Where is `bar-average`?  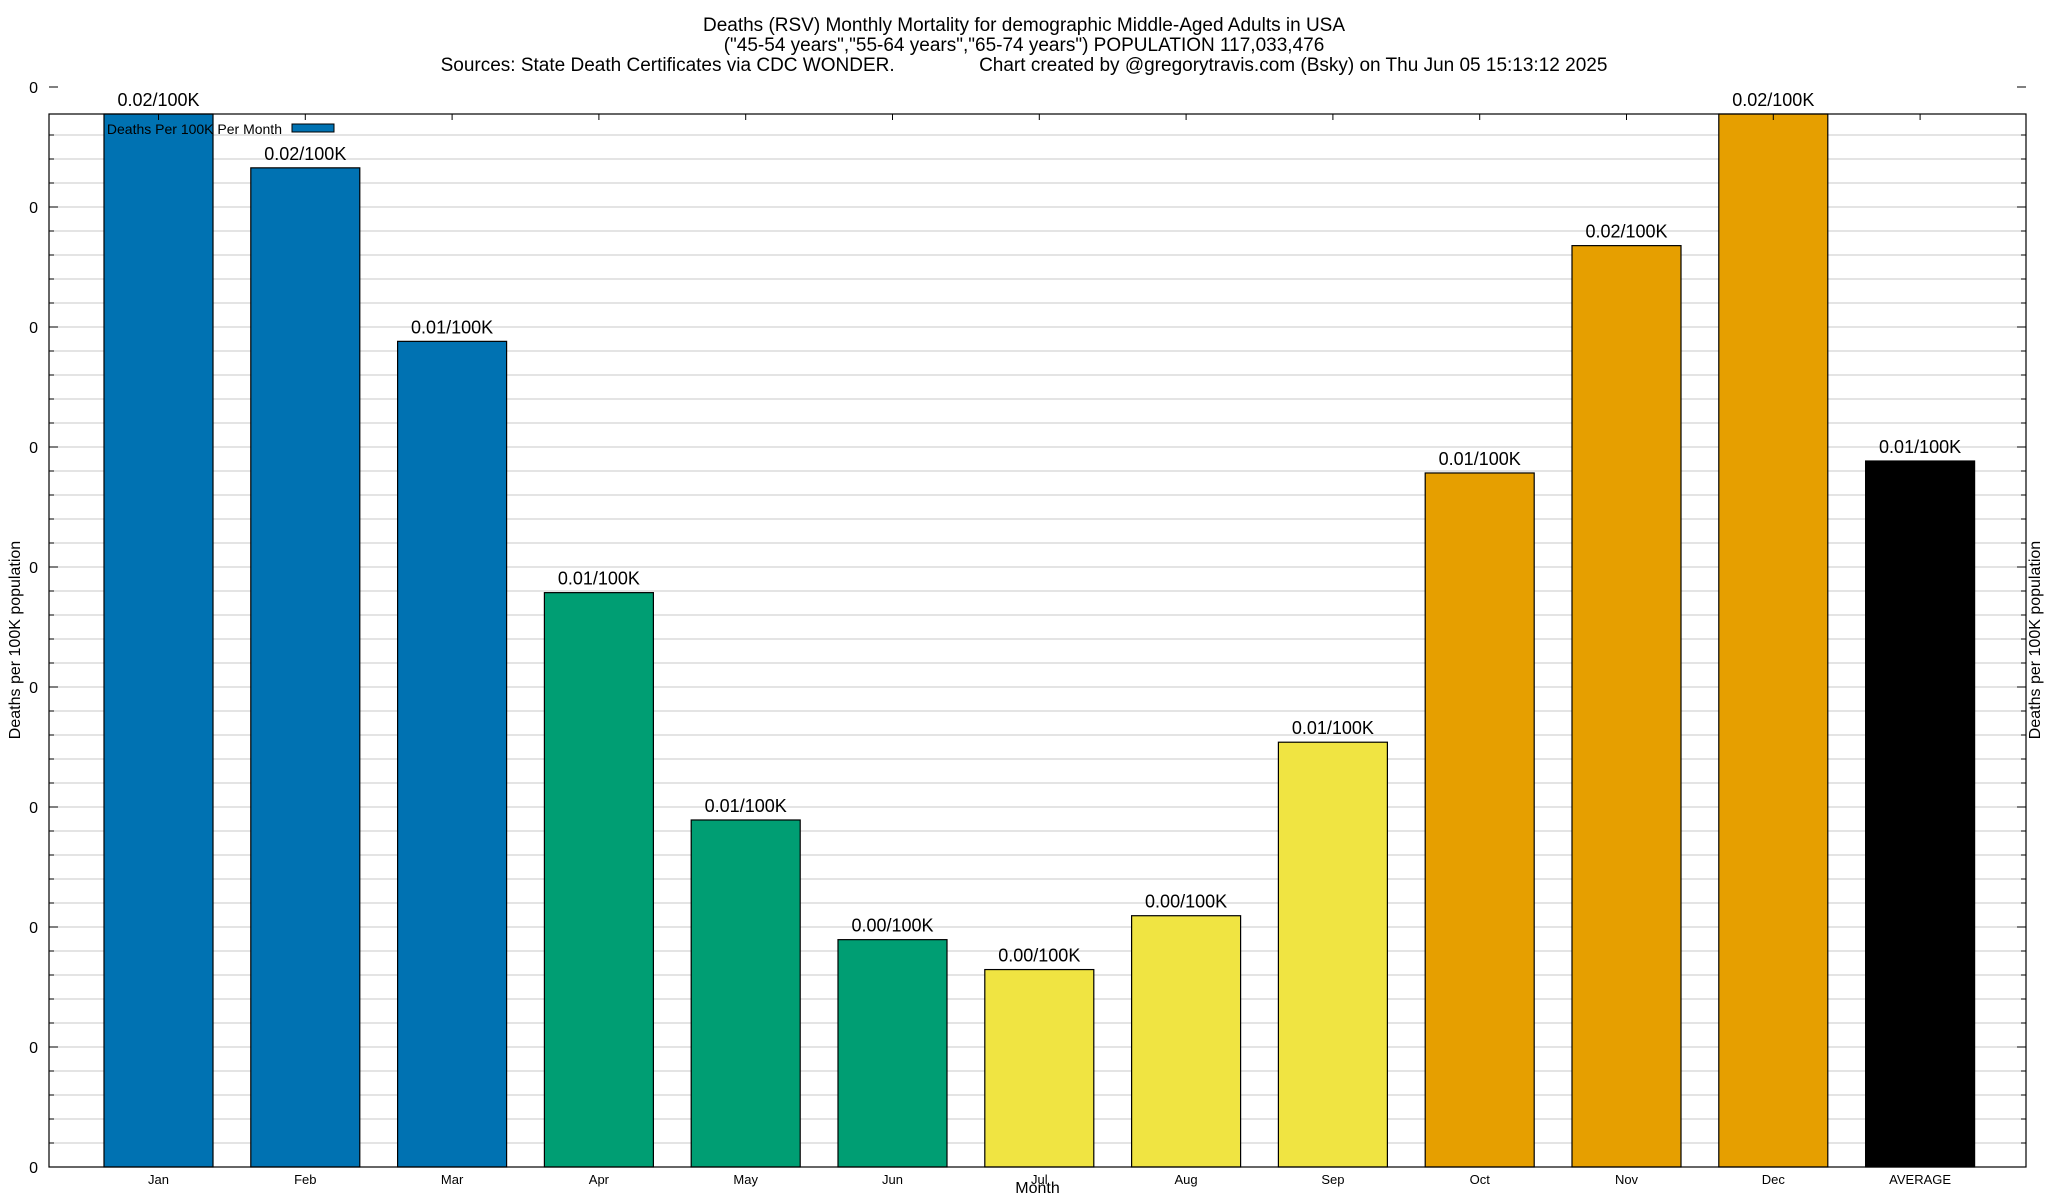 bar-average is located at coordinates (1920, 814).